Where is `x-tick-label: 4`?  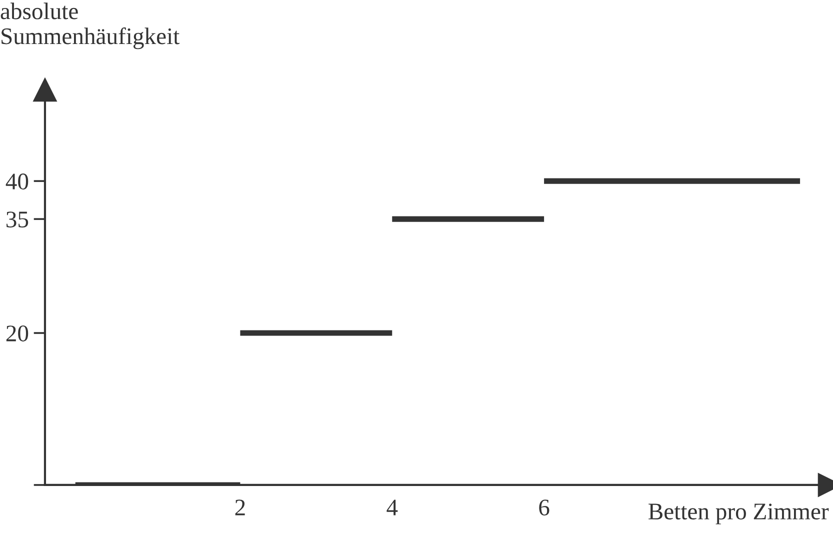 x-tick-label: 4 is located at coordinates (392, 508).